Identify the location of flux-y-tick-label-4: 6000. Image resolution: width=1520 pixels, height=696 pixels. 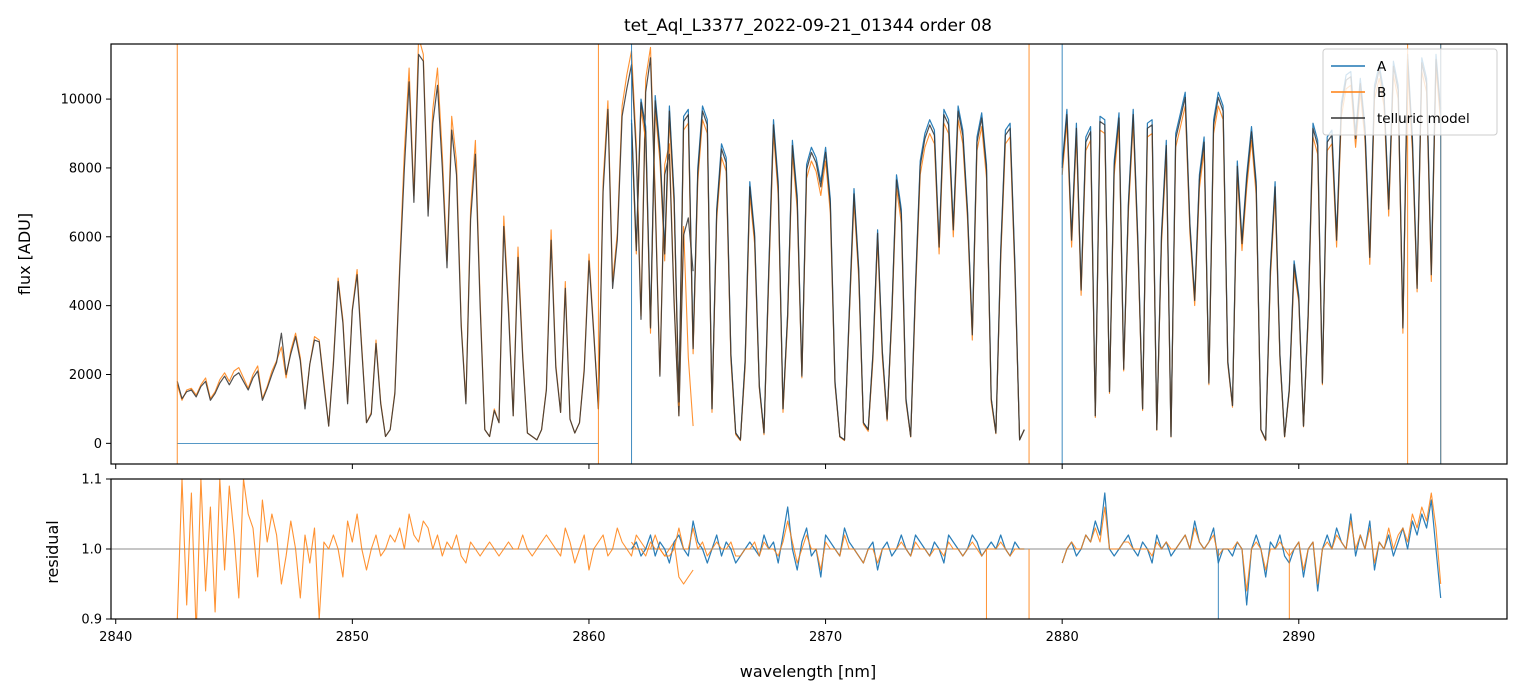
(85, 237).